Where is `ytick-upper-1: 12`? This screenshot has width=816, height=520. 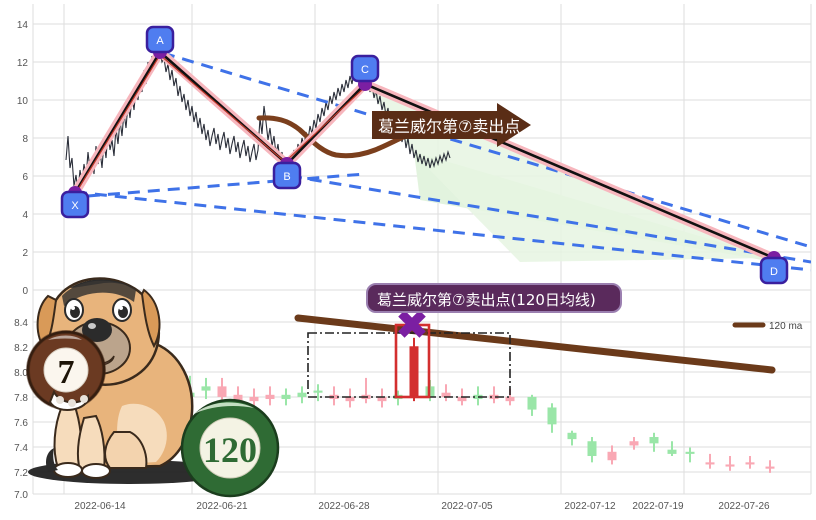 ytick-upper-1: 12 is located at coordinates (23, 63).